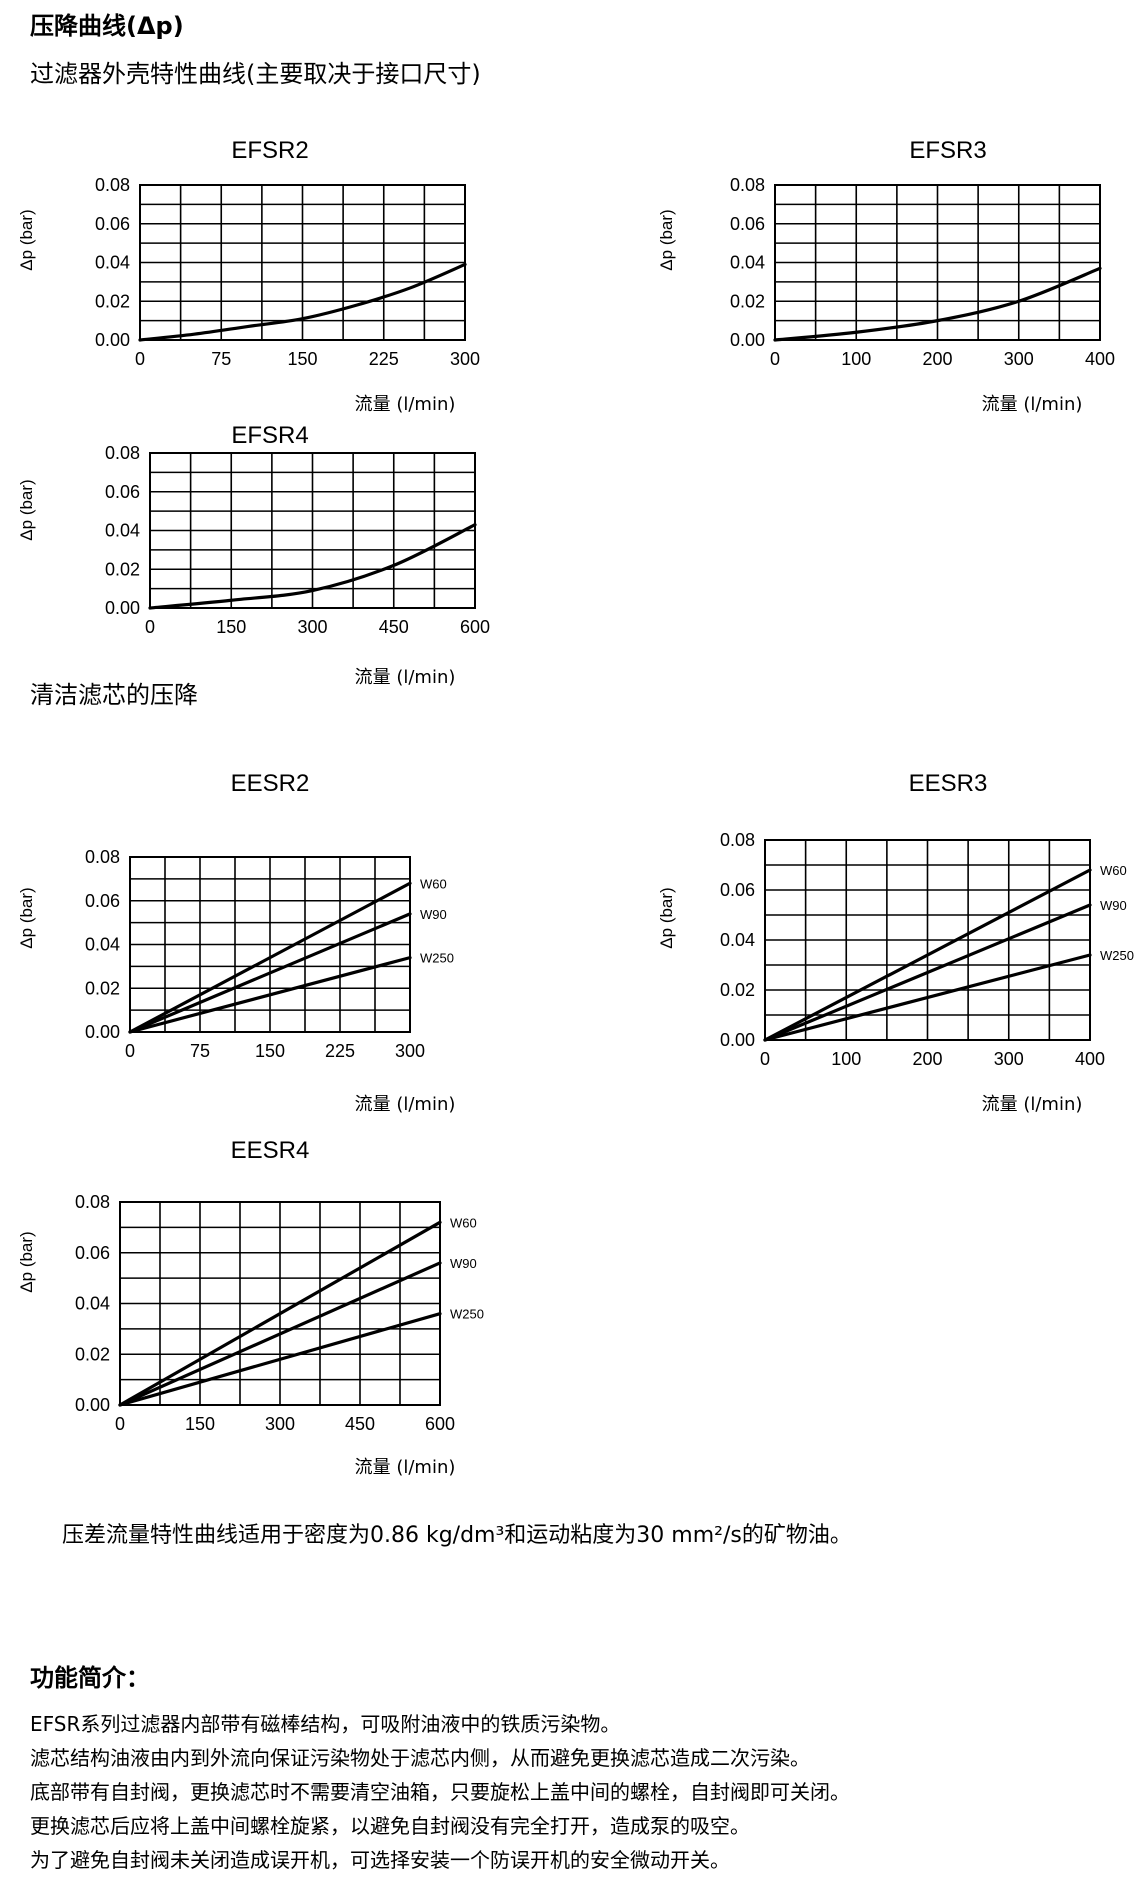 Image resolution: width=1140 pixels, height=1886 pixels. Describe the element at coordinates (390, 1826) in the screenshot. I see `feature-line-4: 更换滤芯后应将上盖中间螺栓旋紧，以避免自封阀没有完全打开，造成泵的吸空。` at that location.